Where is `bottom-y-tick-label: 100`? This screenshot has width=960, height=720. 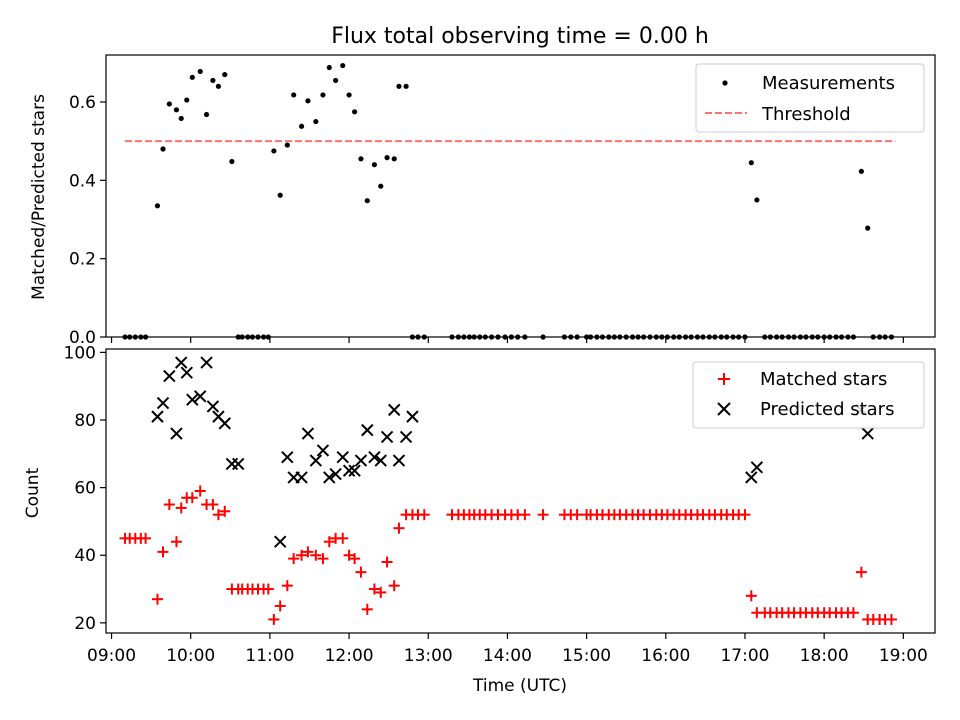
bottom-y-tick-label: 100 is located at coordinates (80, 353).